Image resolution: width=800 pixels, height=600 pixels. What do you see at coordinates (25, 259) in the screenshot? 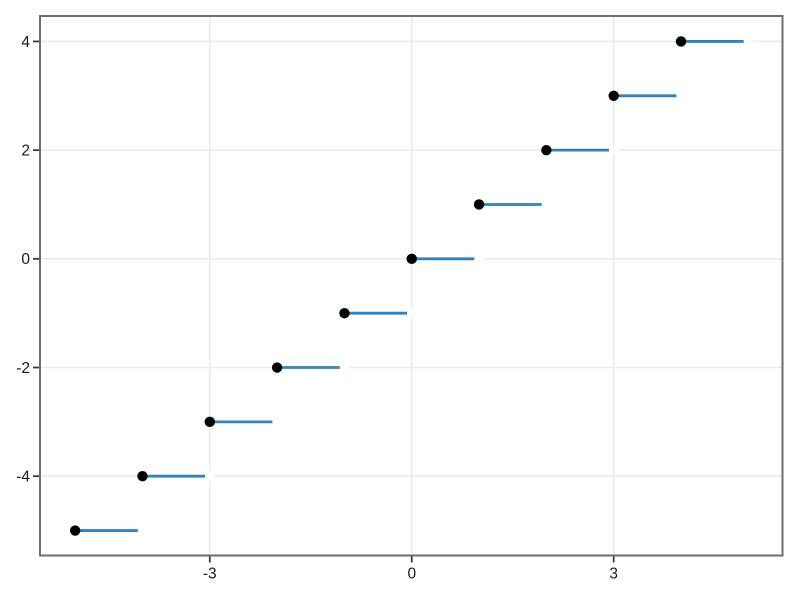
I see `y-tick-label: 0` at bounding box center [25, 259].